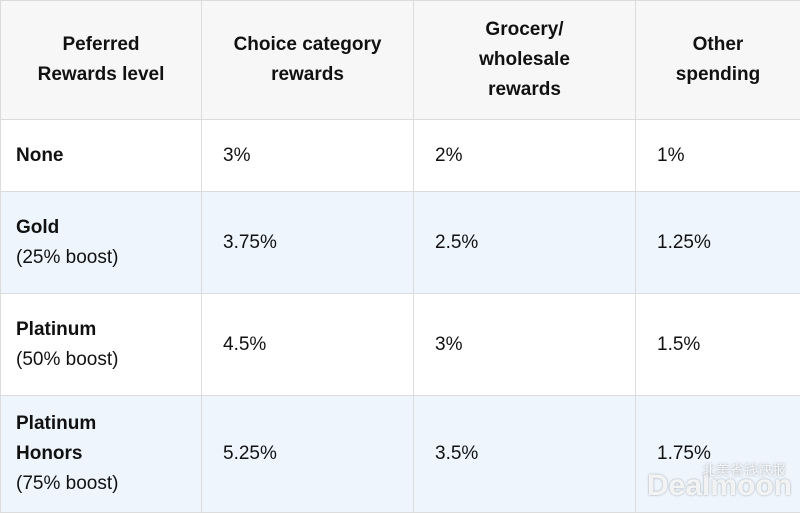 The image size is (800, 513). I want to click on level-cell: None, so click(101, 156).